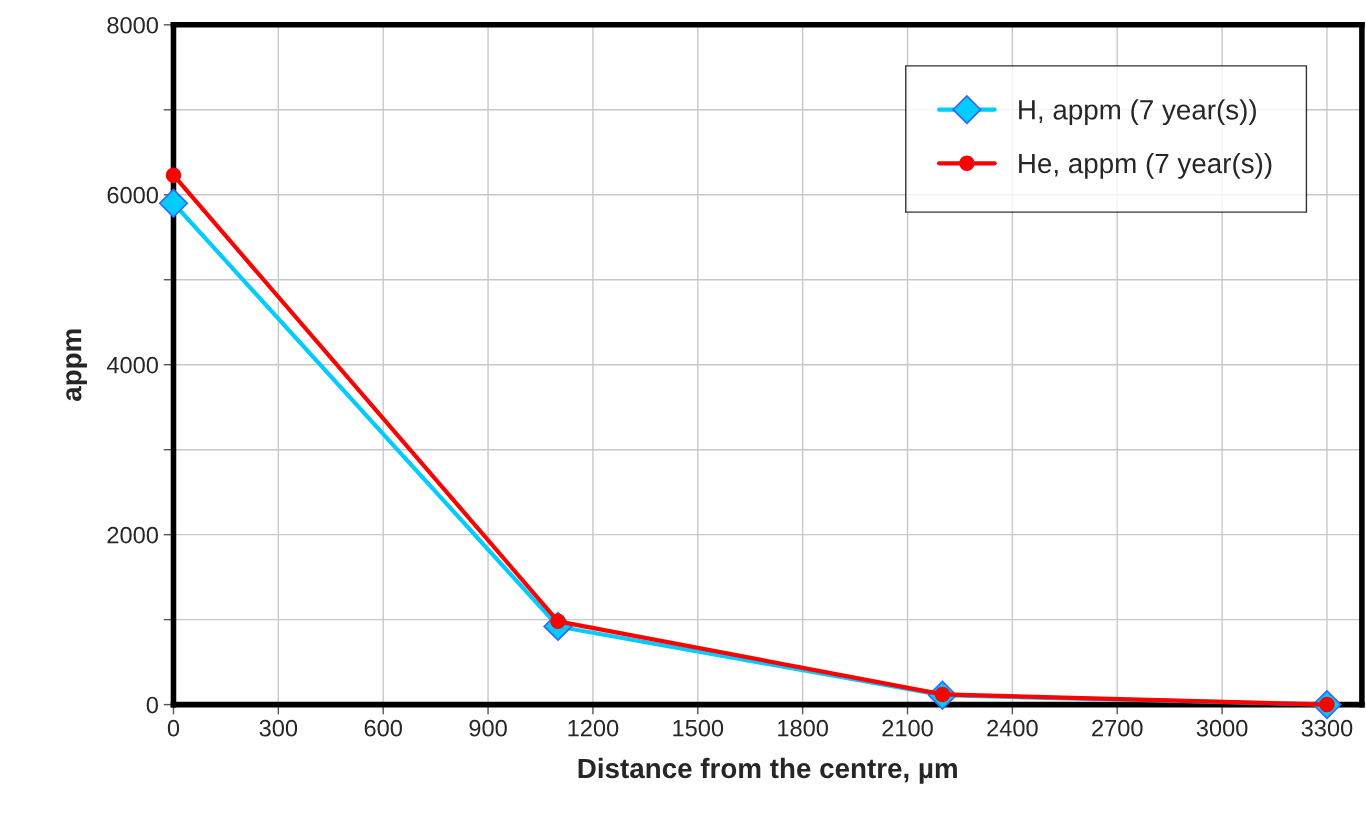 The height and width of the screenshot is (827, 1366). Describe the element at coordinates (1117, 728) in the screenshot. I see `x-tick-label: 2700` at that location.